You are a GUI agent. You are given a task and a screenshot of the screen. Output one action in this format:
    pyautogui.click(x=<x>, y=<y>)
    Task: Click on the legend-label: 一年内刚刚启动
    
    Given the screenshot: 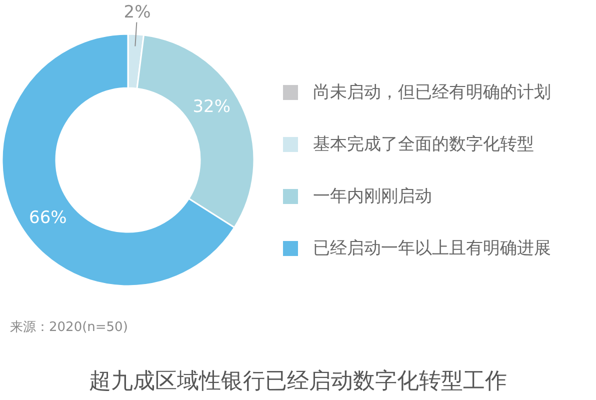 What is the action you would take?
    pyautogui.click(x=372, y=196)
    